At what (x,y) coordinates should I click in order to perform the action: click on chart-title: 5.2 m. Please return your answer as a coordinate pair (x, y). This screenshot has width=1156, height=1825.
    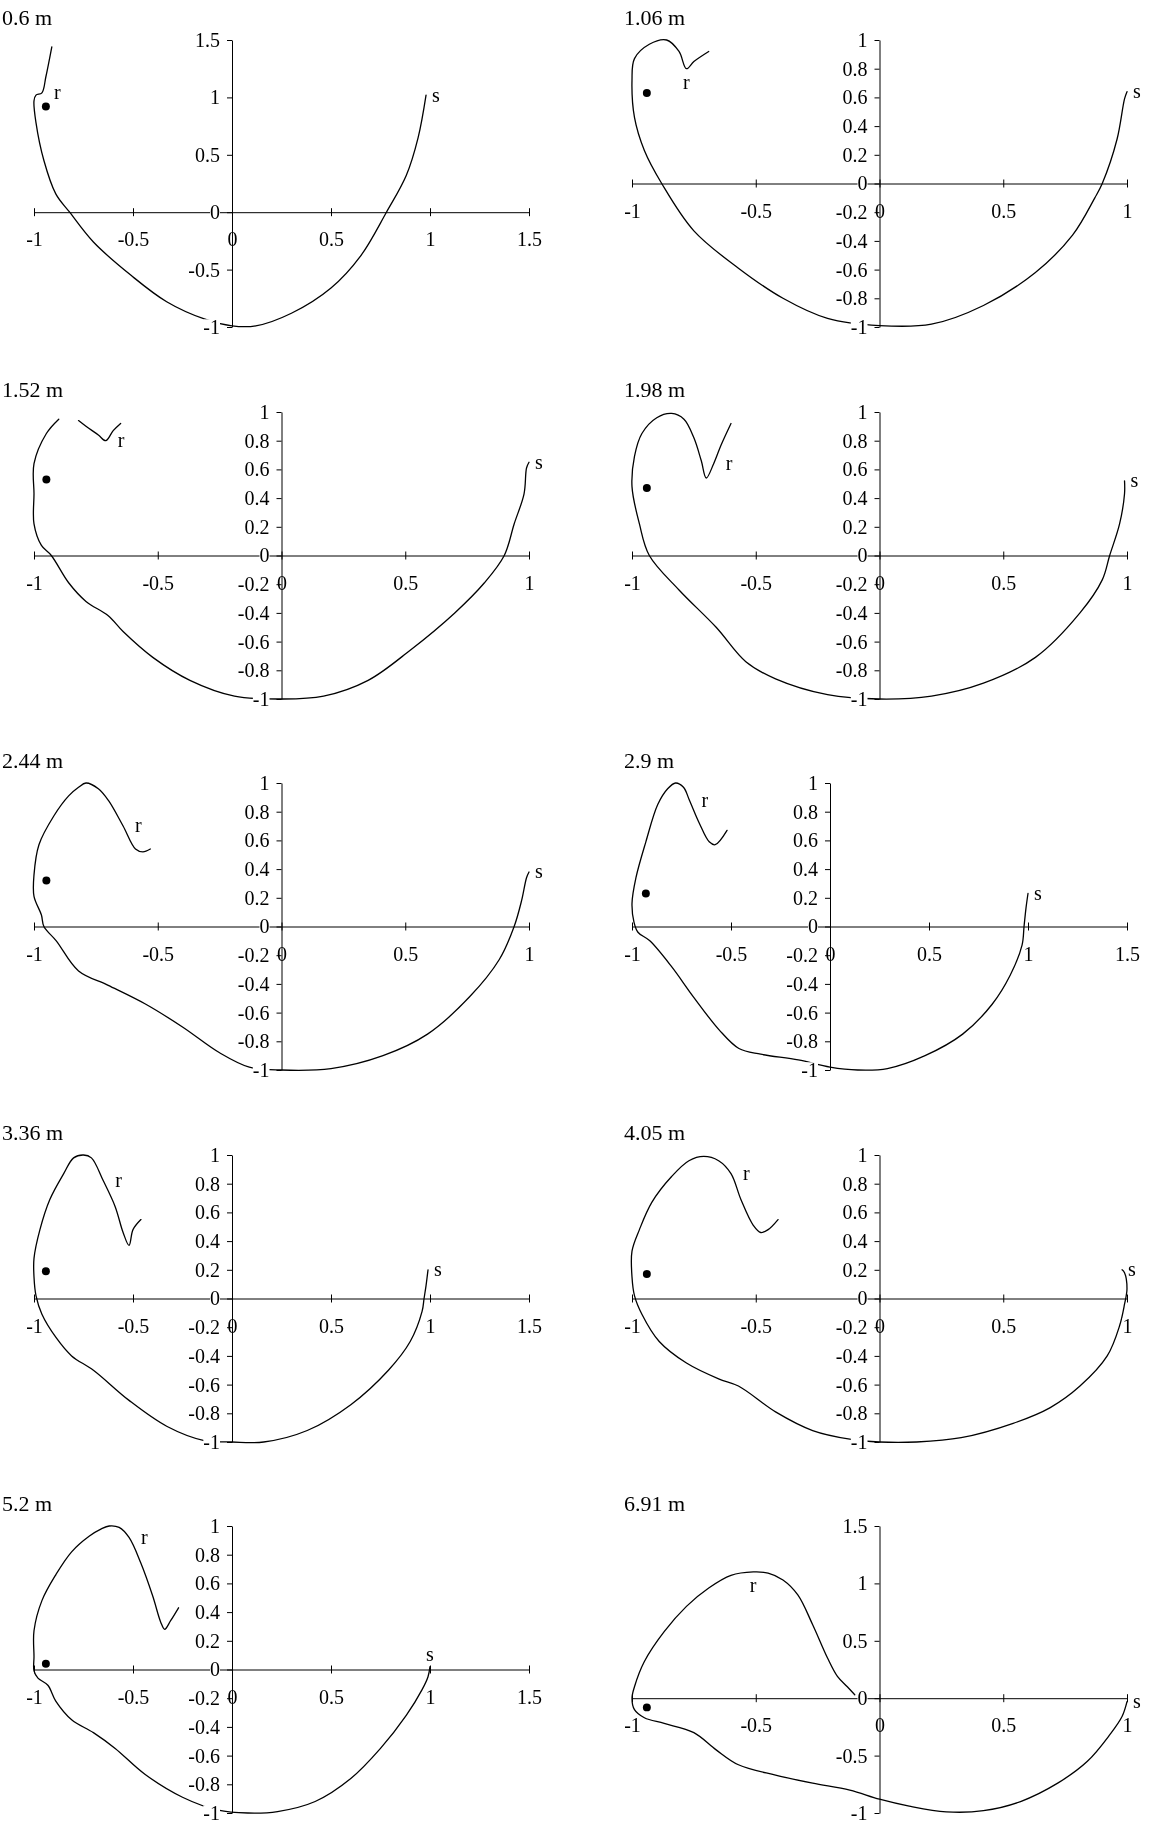
    Looking at the image, I should click on (27, 1503).